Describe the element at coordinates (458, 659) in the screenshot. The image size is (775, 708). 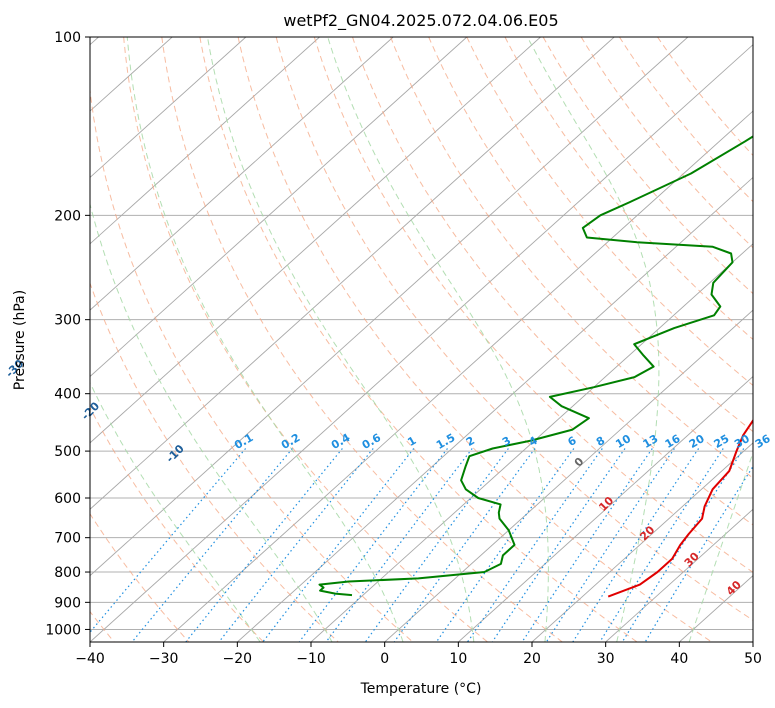
I see `x-tick-label: 10` at that location.